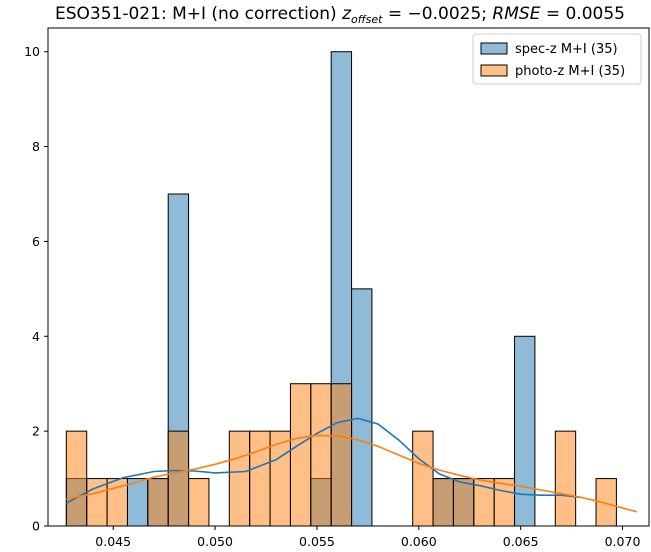 The image size is (651, 552). Describe the element at coordinates (582, 14) in the screenshot. I see `title-suffix: = 0.0055` at that location.